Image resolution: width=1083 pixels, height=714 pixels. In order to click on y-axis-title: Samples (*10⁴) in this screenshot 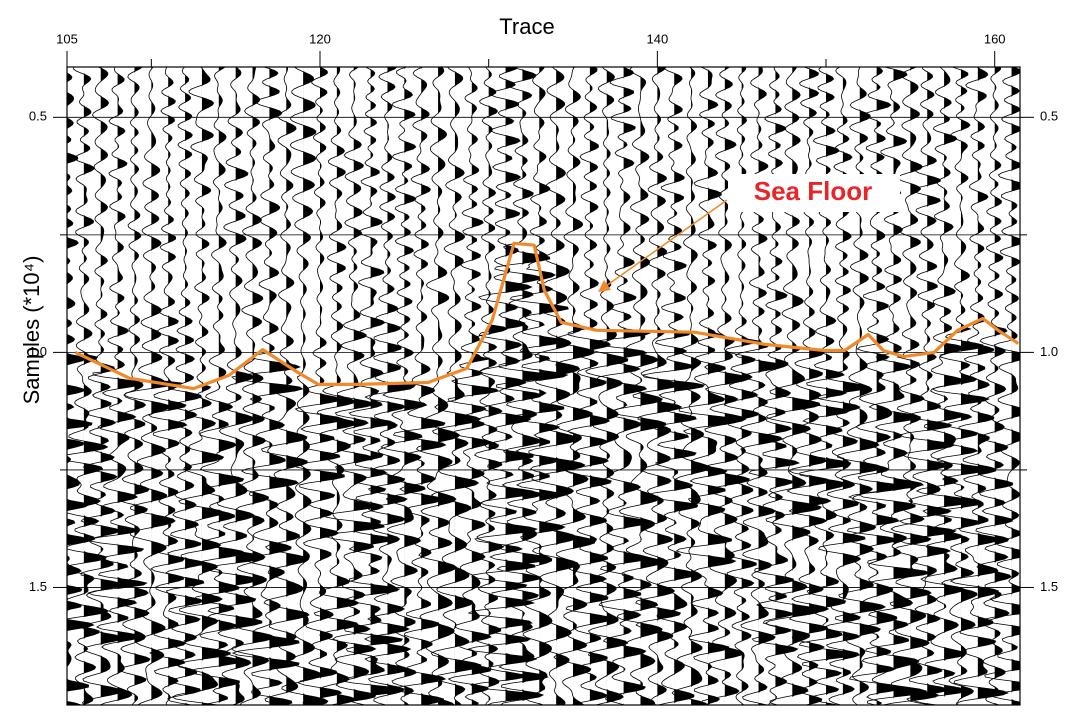, I will do `click(31, 330)`.